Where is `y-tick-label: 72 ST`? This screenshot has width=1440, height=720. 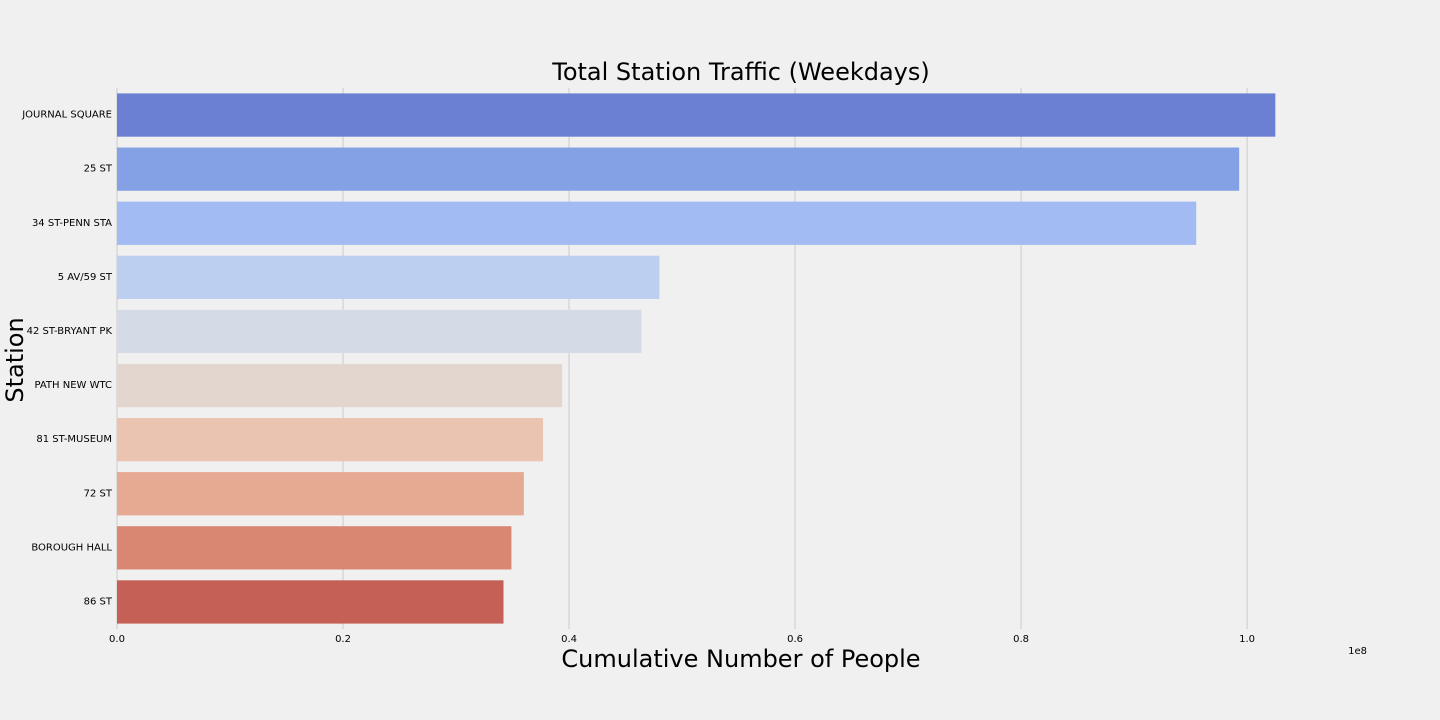
y-tick-label: 72 ST is located at coordinates (98, 493).